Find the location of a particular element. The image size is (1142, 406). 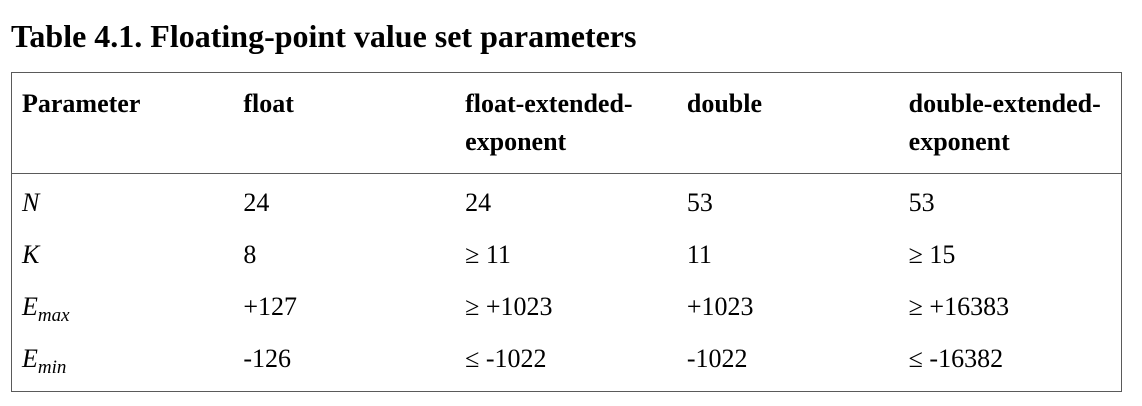

param-cell: N is located at coordinates (123, 203).